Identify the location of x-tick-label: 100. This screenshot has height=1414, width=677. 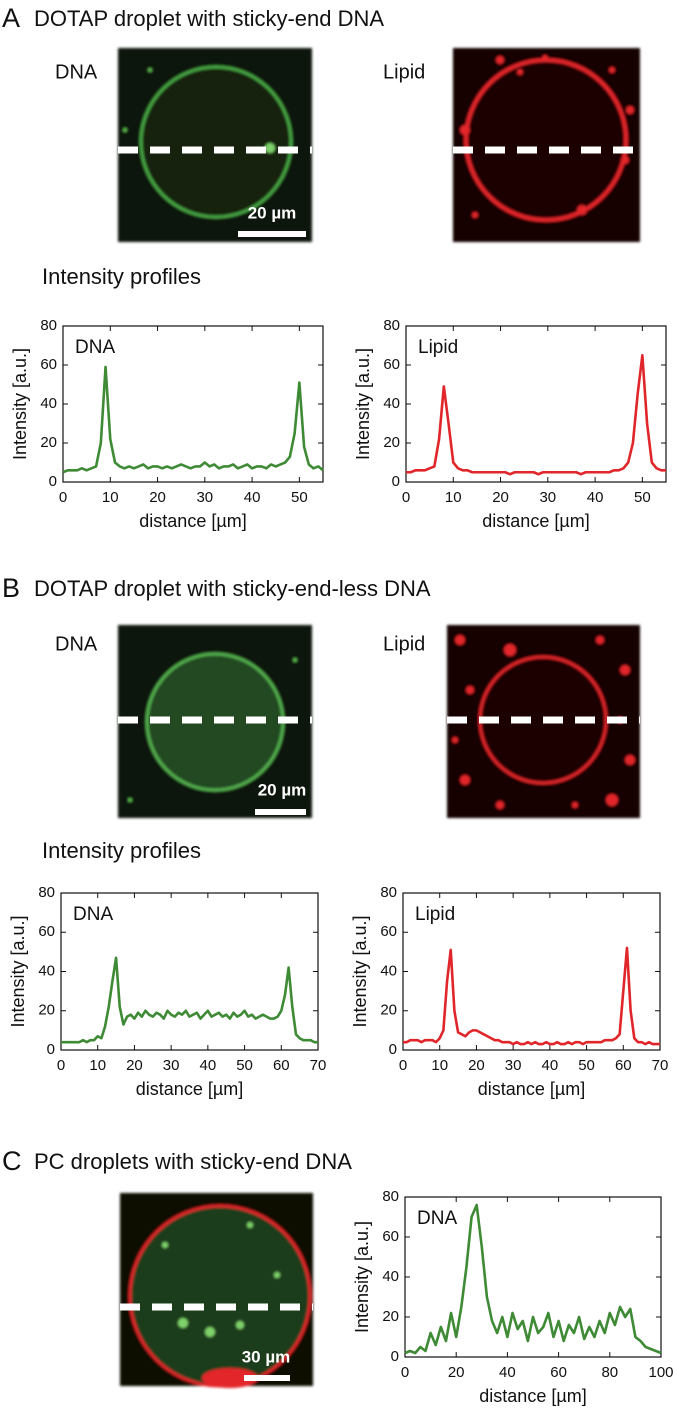
(660, 1372).